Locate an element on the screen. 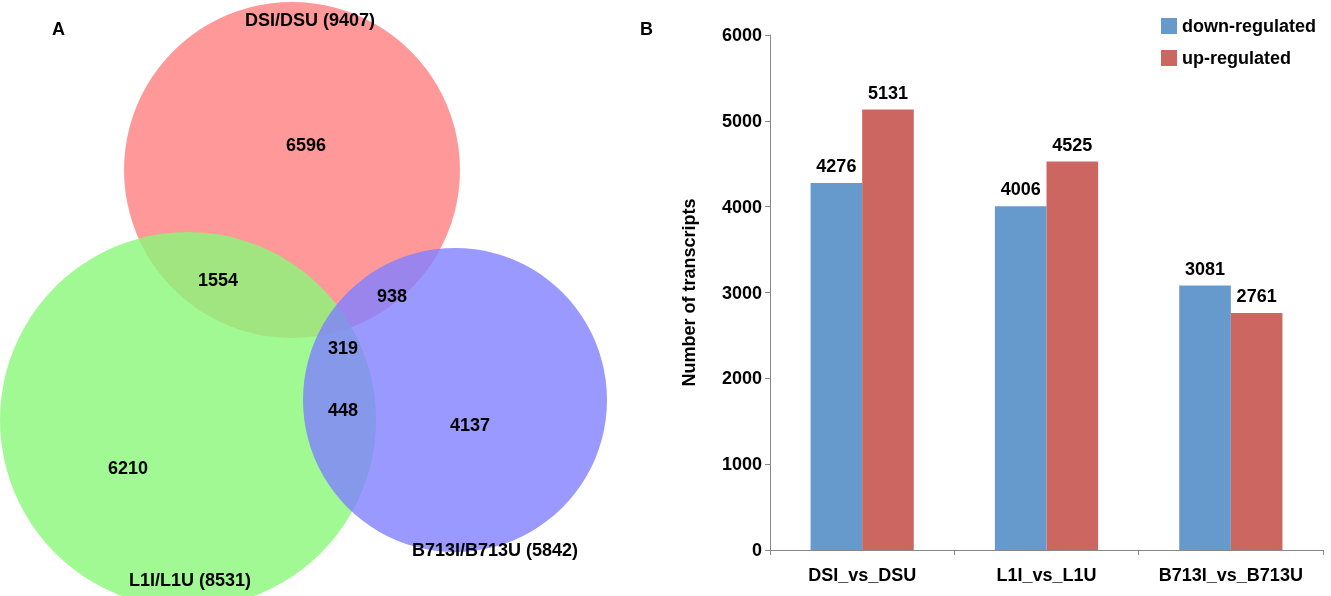 This screenshot has height=596, width=1331. data-label: 4525 is located at coordinates (1072, 144).